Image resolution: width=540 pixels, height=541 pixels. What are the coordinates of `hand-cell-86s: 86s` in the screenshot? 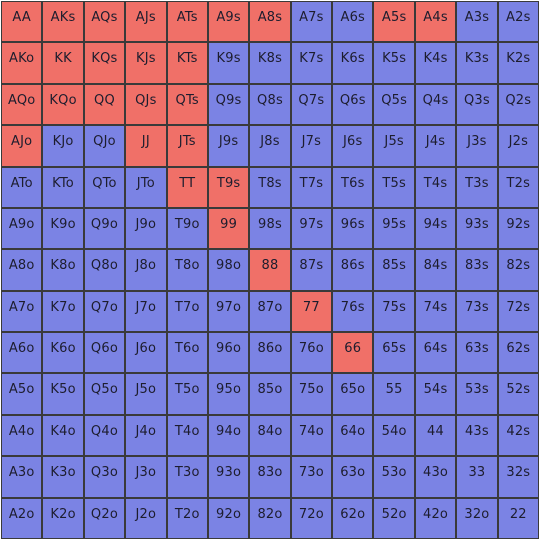 It's located at (353, 270).